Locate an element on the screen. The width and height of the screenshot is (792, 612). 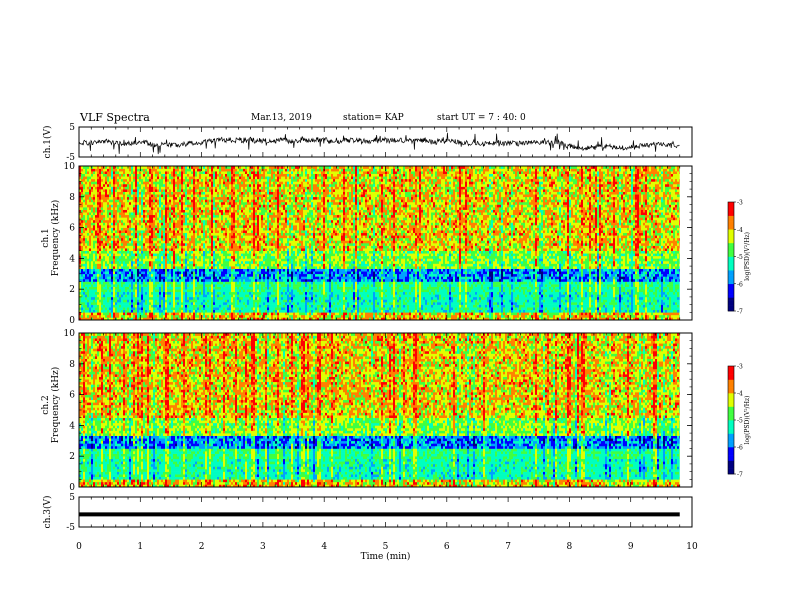
y-axis-label-line: ch.1(V) is located at coordinates (47, 142).